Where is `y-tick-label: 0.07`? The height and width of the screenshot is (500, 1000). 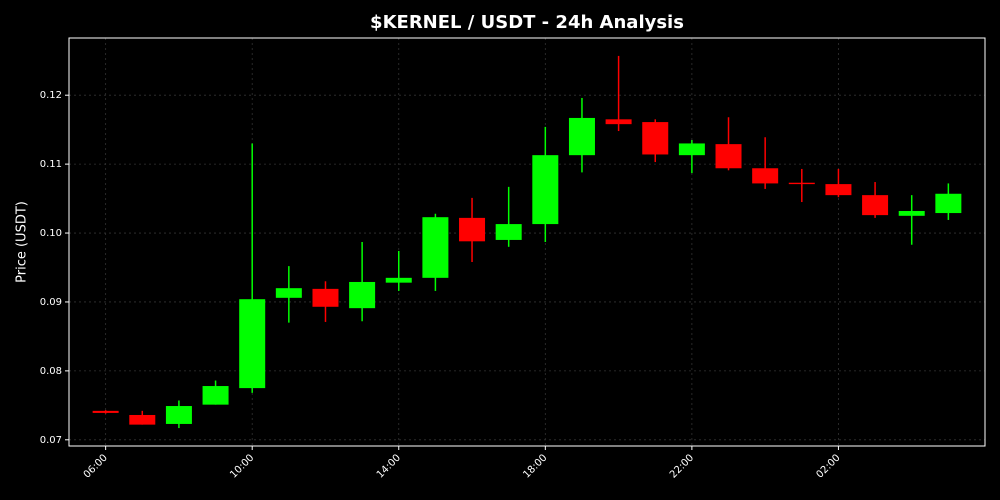 y-tick-label: 0.07 is located at coordinates (51, 440).